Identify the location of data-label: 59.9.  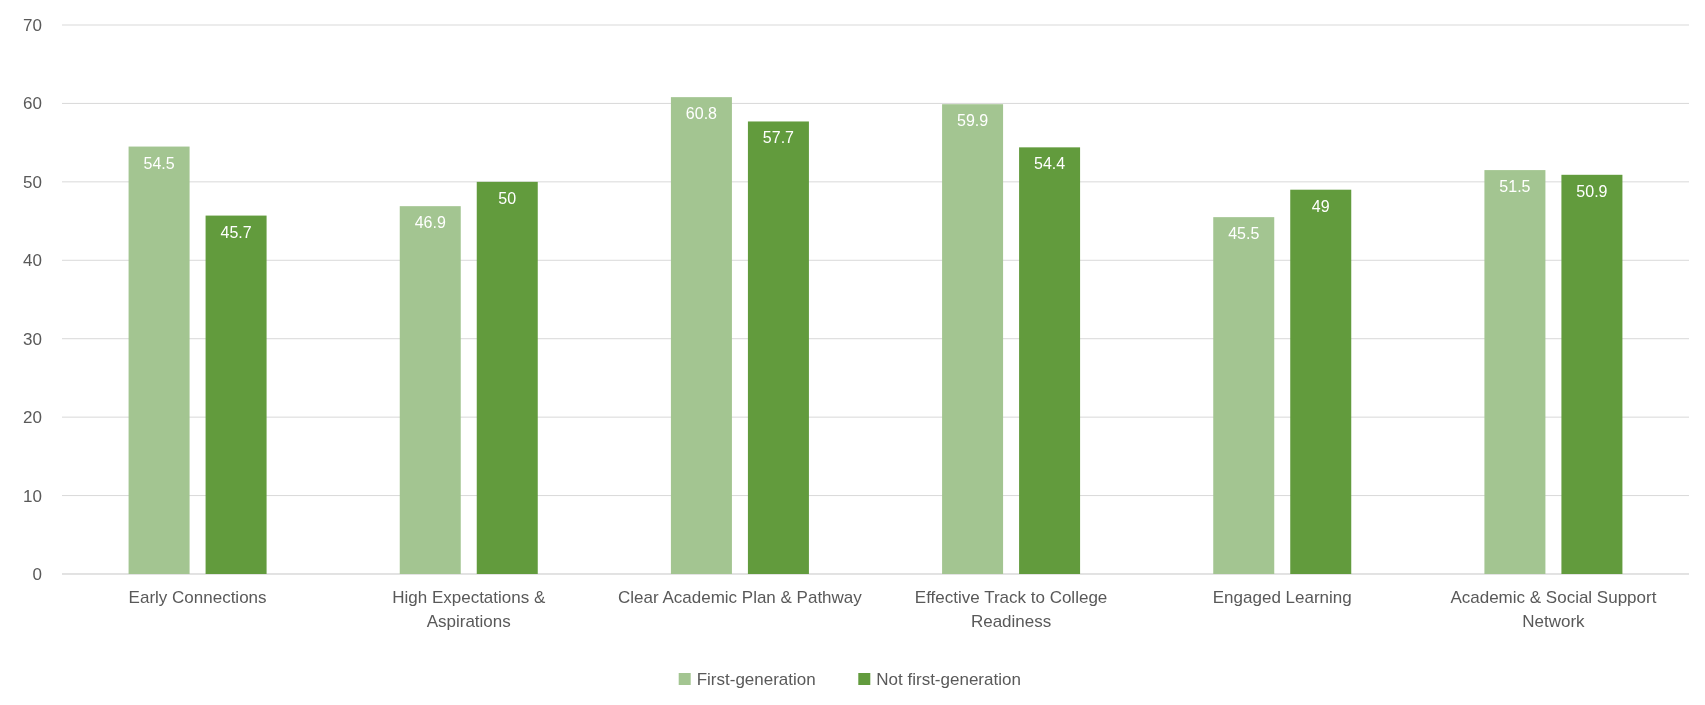
(973, 121).